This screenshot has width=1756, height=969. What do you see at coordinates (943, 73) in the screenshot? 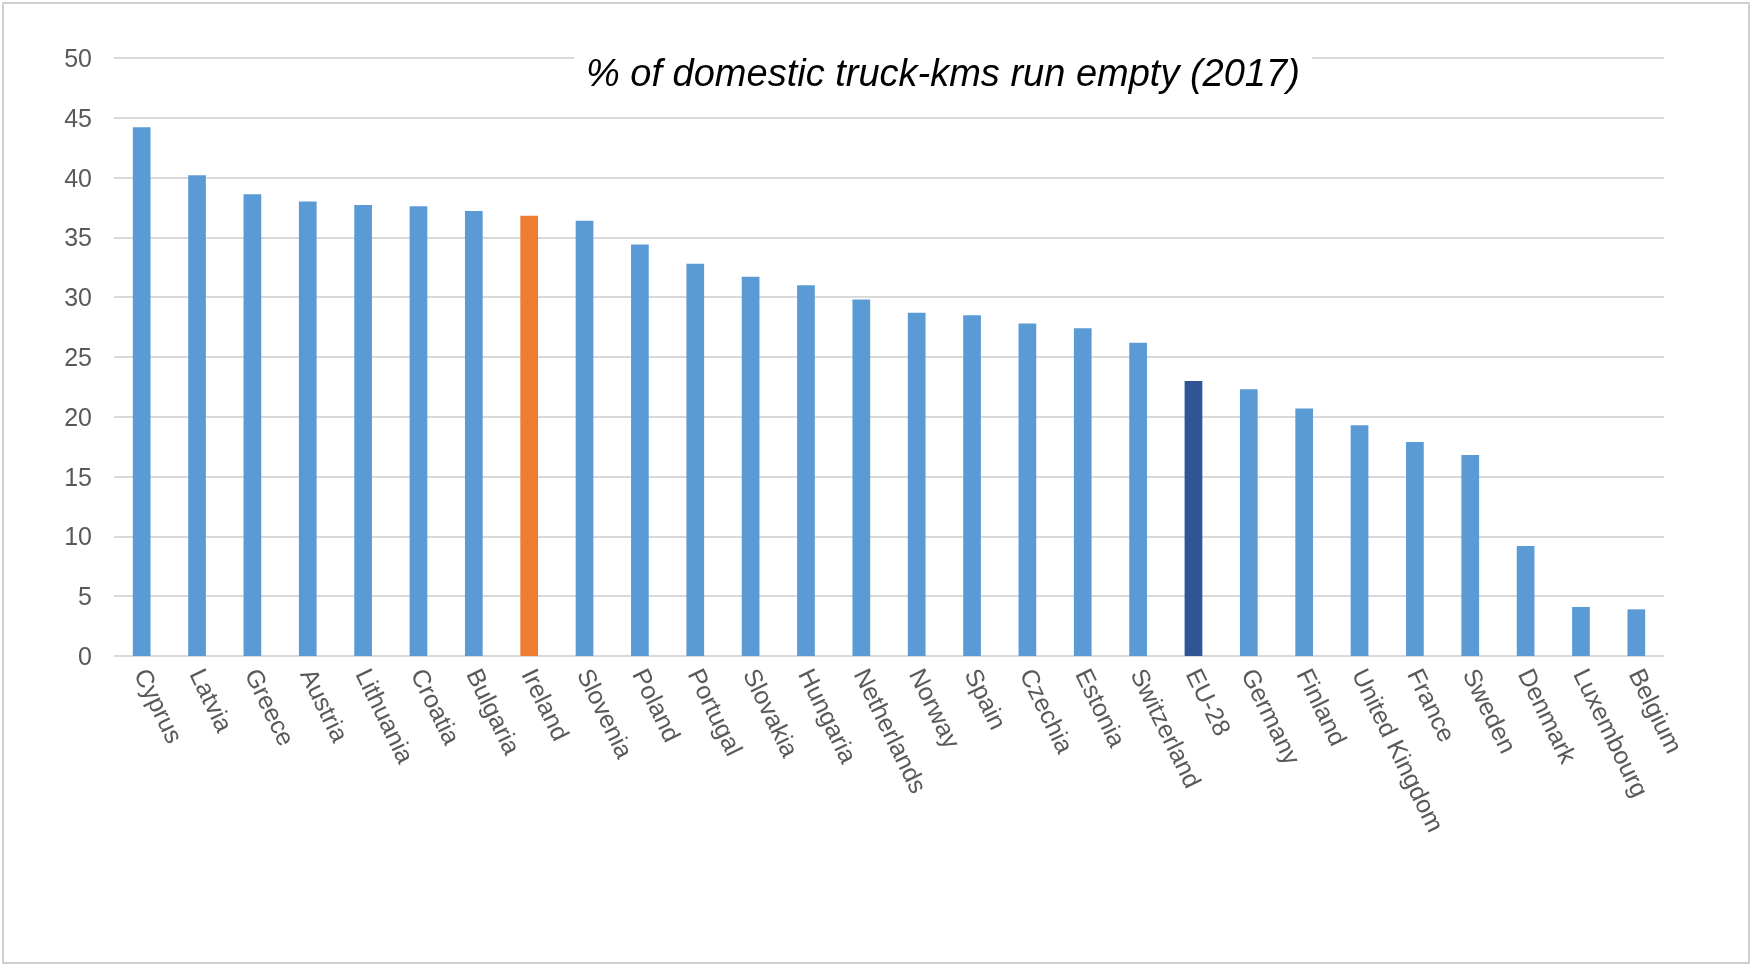
I see `chart-title: % of domestic truck-kms run empty (2017)` at bounding box center [943, 73].